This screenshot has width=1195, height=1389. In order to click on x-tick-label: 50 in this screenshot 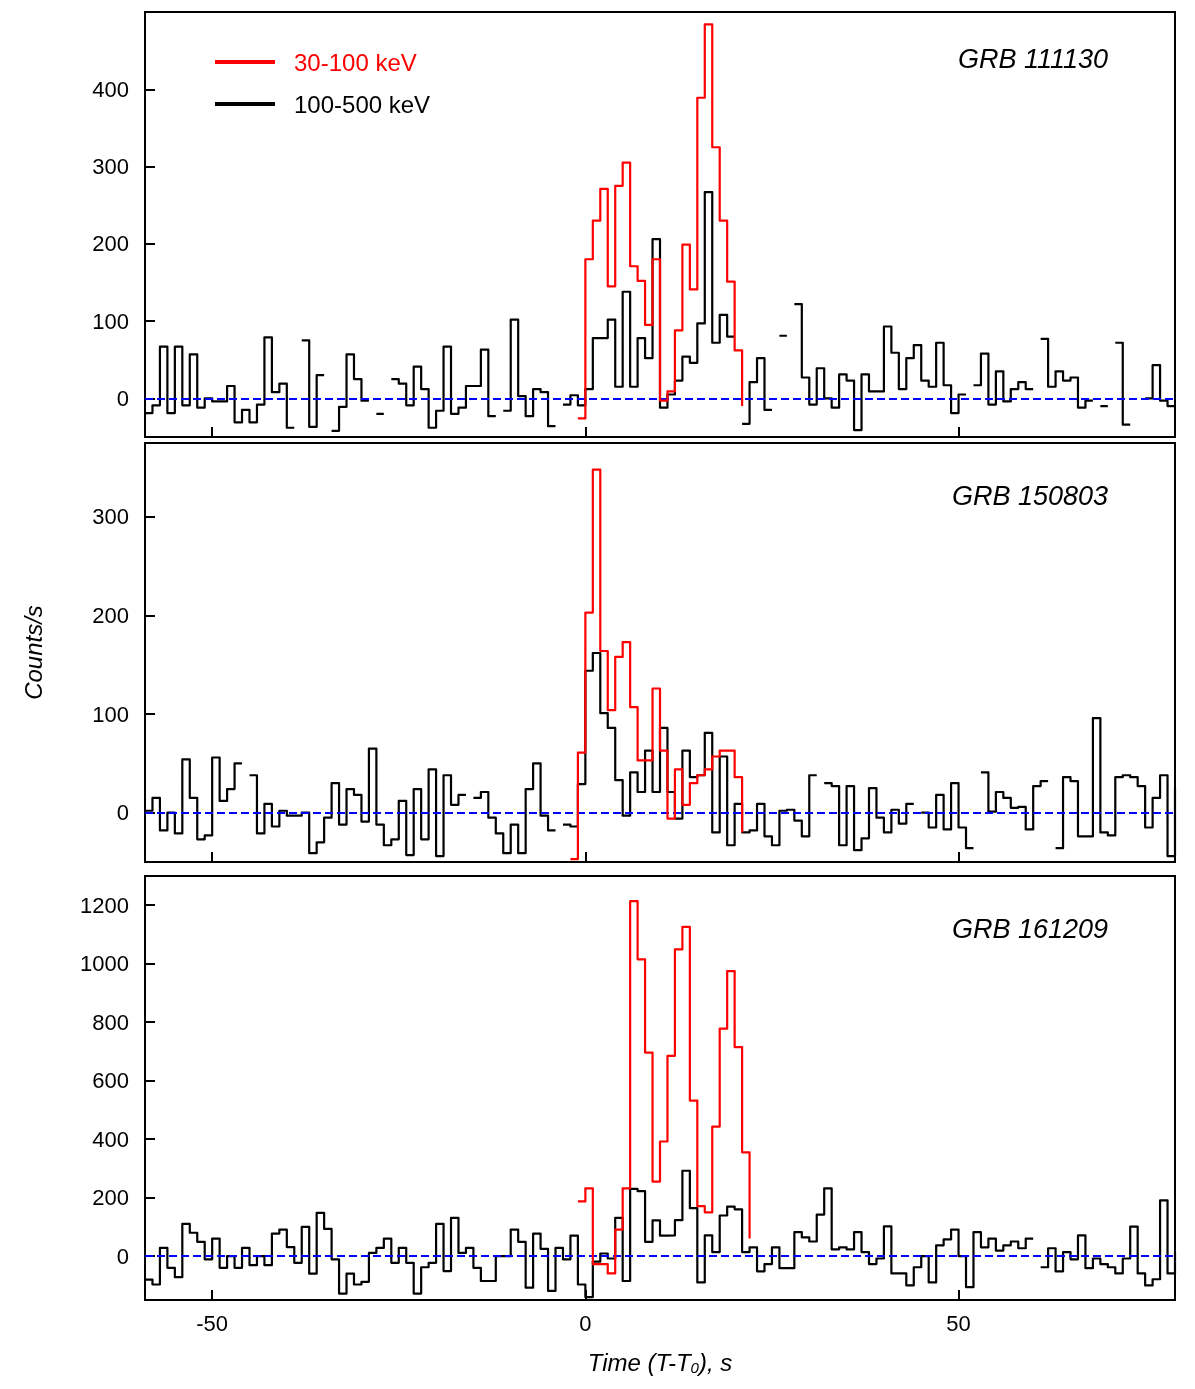, I will do `click(958, 1323)`.